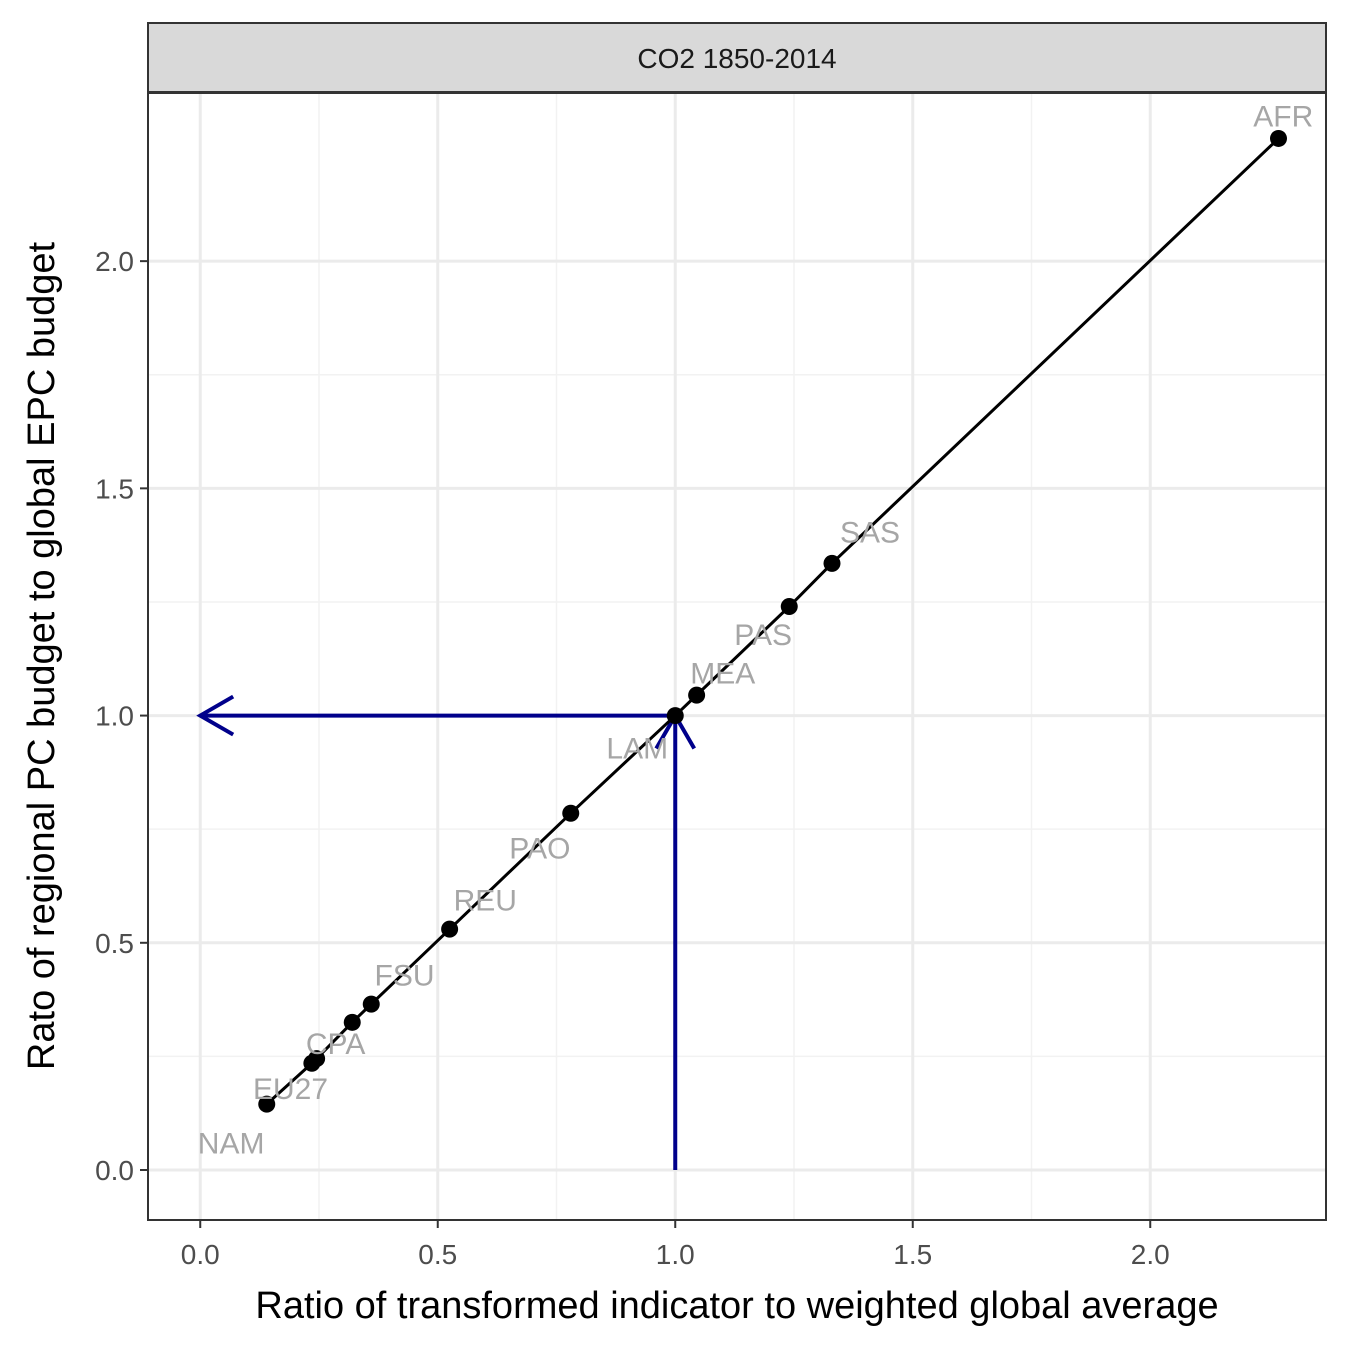  What do you see at coordinates (215, 715) in the screenshot?
I see `arrow-head` at bounding box center [215, 715].